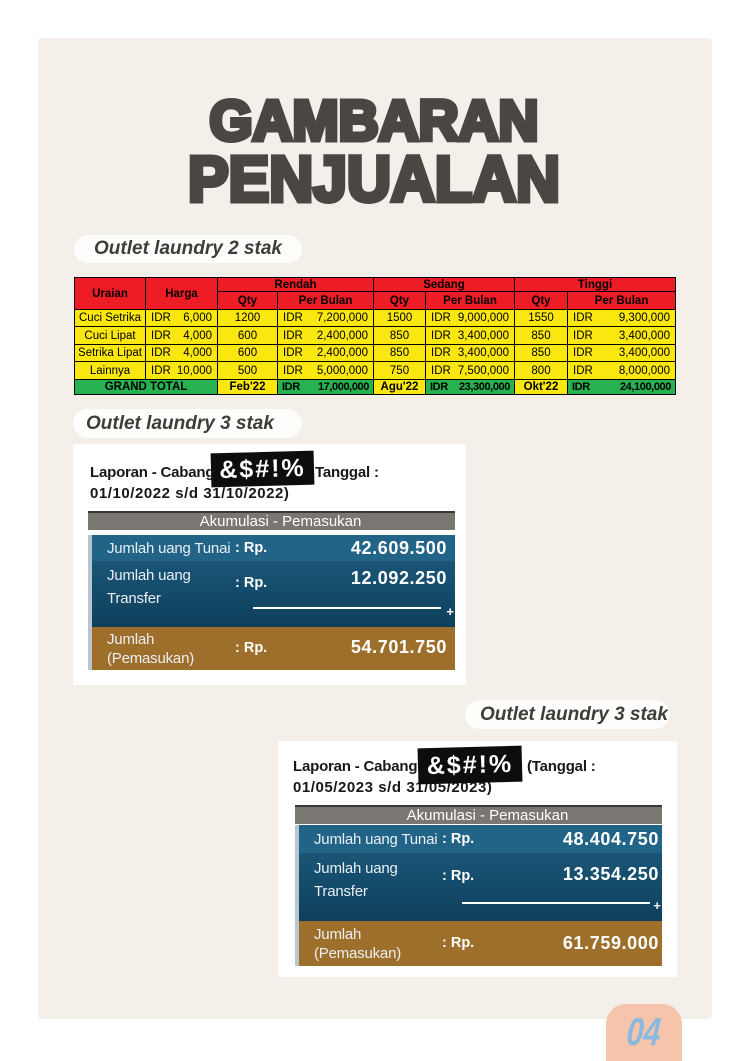  Describe the element at coordinates (374, 179) in the screenshot. I see `svg-text: PENJUALAN` at that location.